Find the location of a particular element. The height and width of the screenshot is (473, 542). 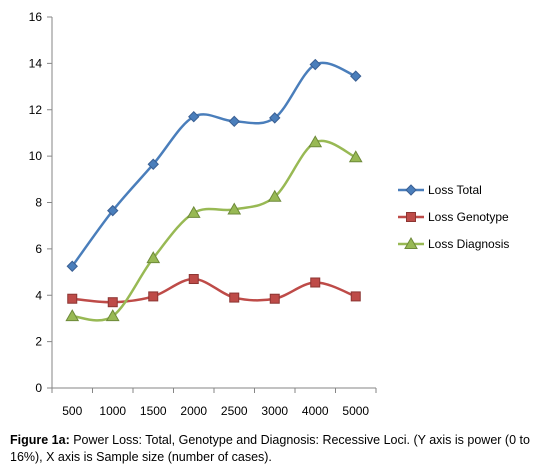

x-tick-label: 3000 is located at coordinates (274, 411).